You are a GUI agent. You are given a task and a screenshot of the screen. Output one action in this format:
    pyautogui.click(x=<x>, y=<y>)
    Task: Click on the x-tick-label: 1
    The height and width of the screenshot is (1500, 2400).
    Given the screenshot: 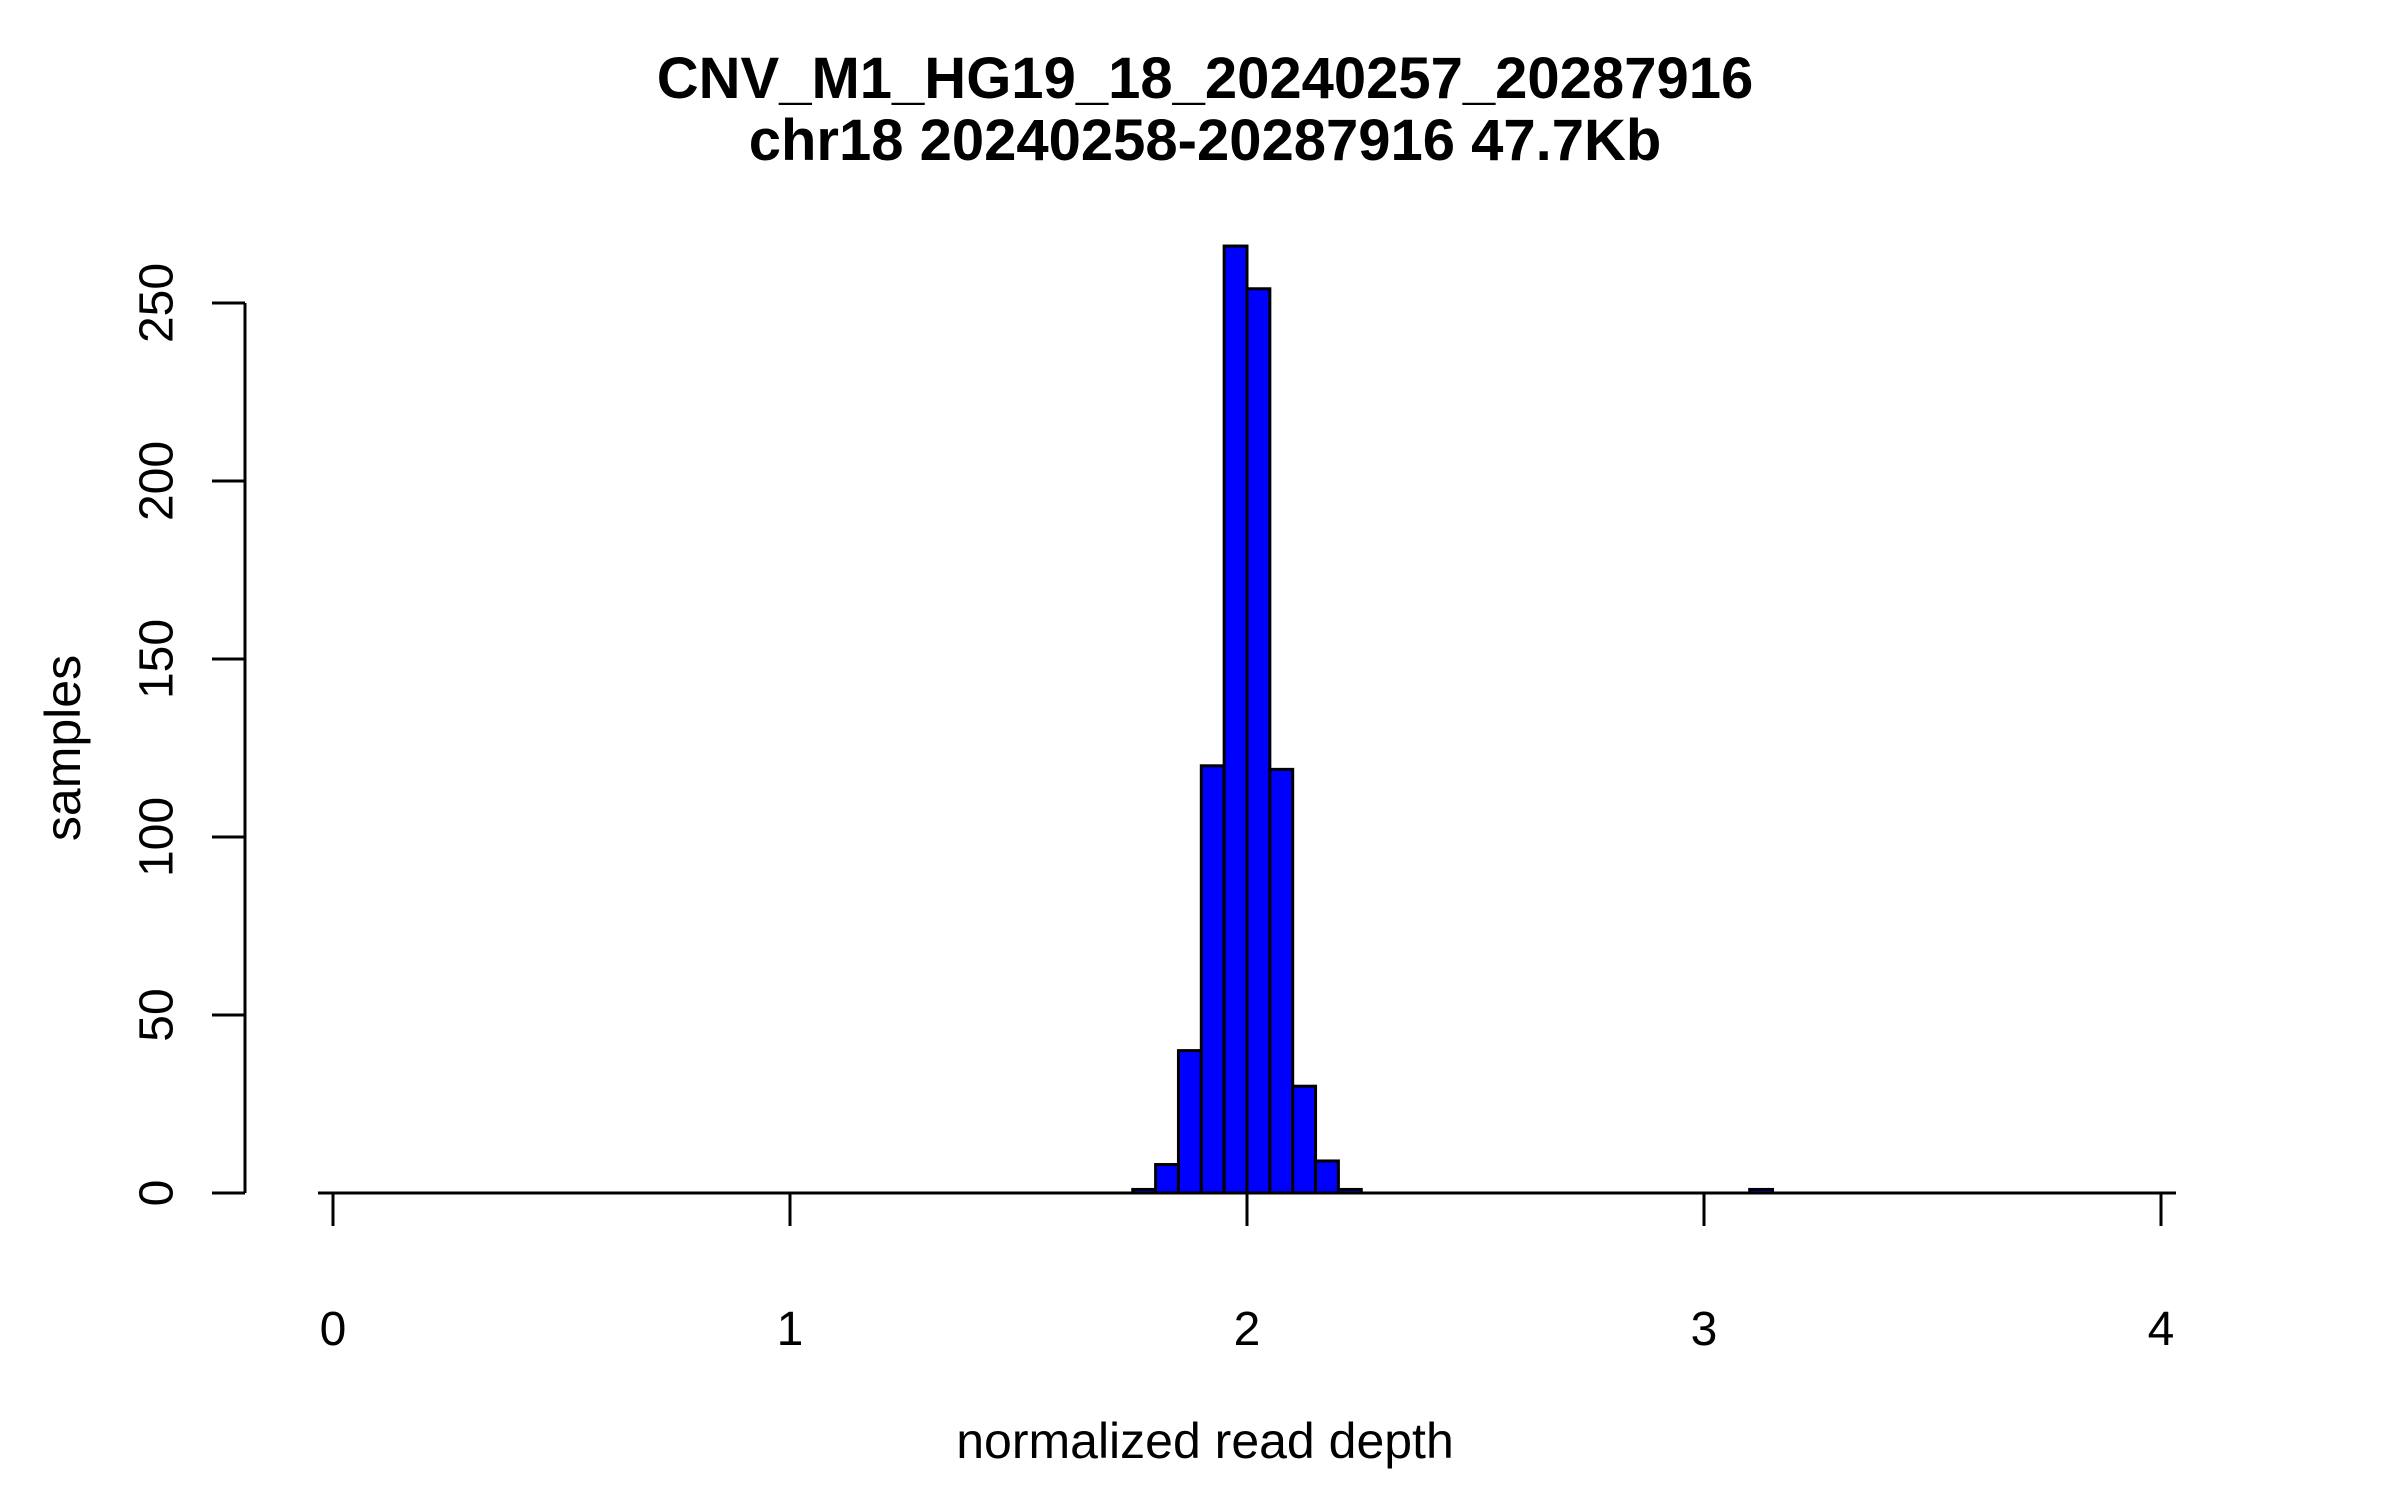 What is the action you would take?
    pyautogui.click(x=790, y=1329)
    